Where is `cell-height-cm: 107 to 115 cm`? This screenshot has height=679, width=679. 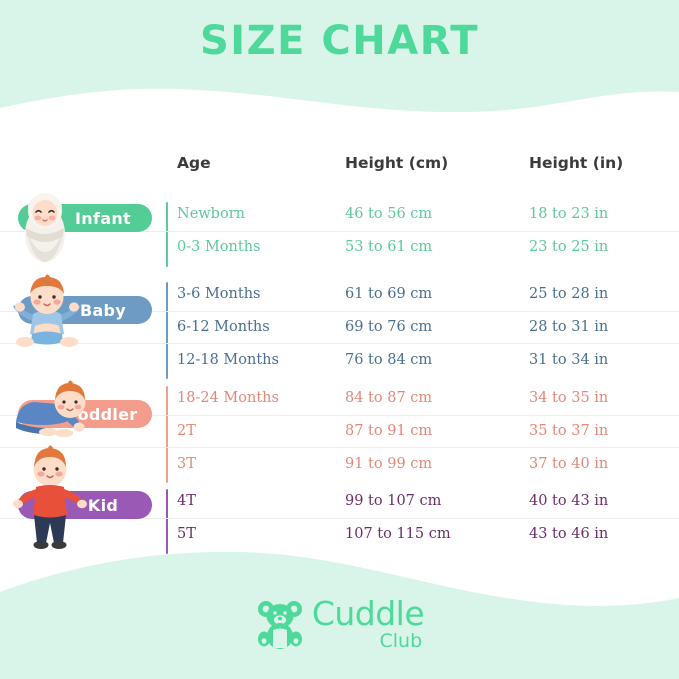 cell-height-cm: 107 to 115 cm is located at coordinates (398, 534).